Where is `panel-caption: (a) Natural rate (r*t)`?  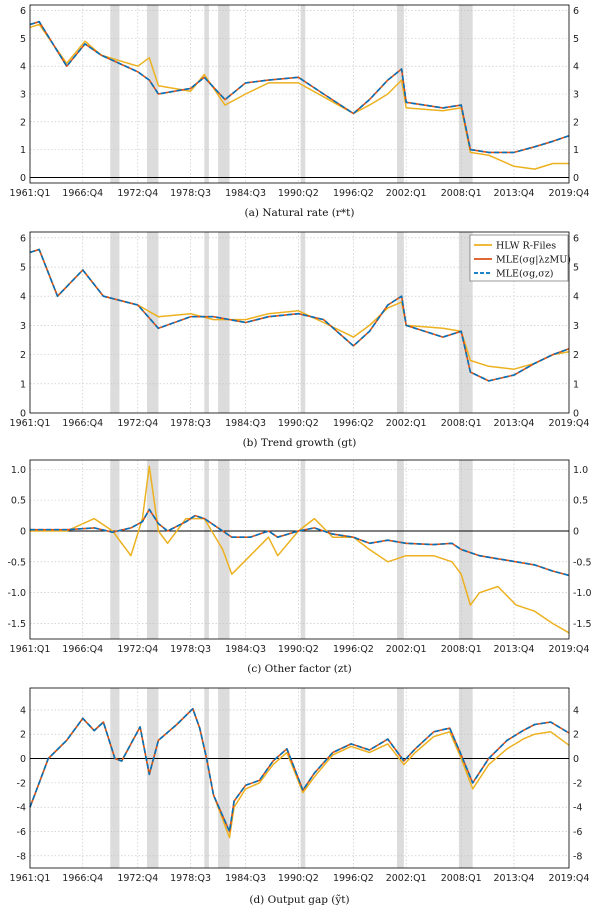 panel-caption: (a) Natural rate (r*t) is located at coordinates (300, 213).